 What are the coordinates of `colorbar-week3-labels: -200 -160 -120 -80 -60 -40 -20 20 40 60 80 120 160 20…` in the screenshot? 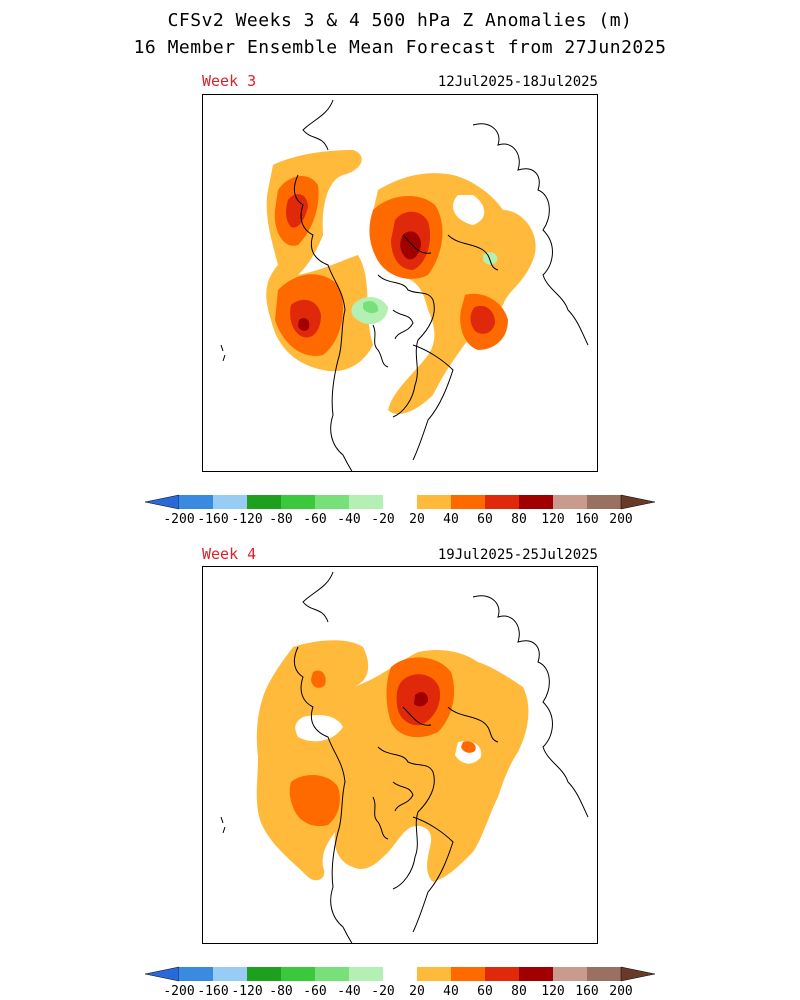 It's located at (401, 520).